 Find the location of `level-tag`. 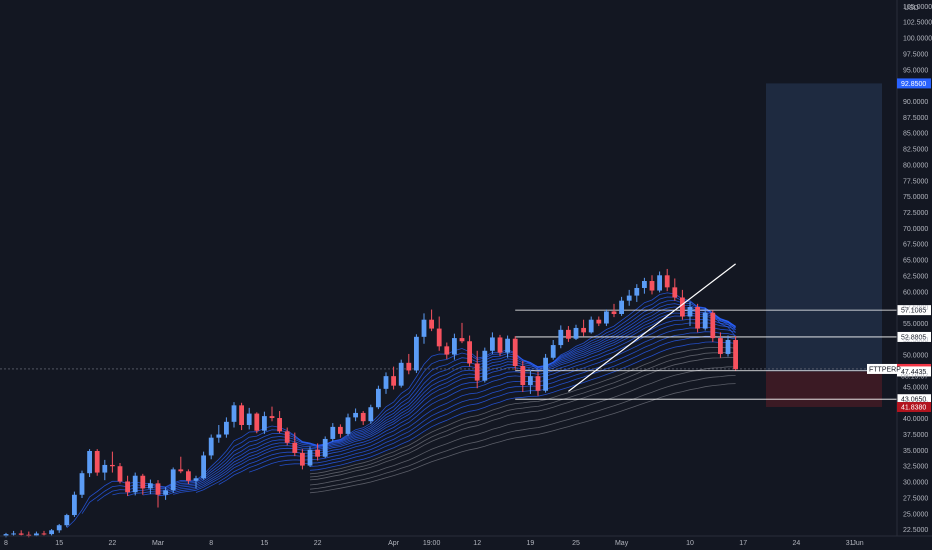

level-tag is located at coordinates (914, 310).